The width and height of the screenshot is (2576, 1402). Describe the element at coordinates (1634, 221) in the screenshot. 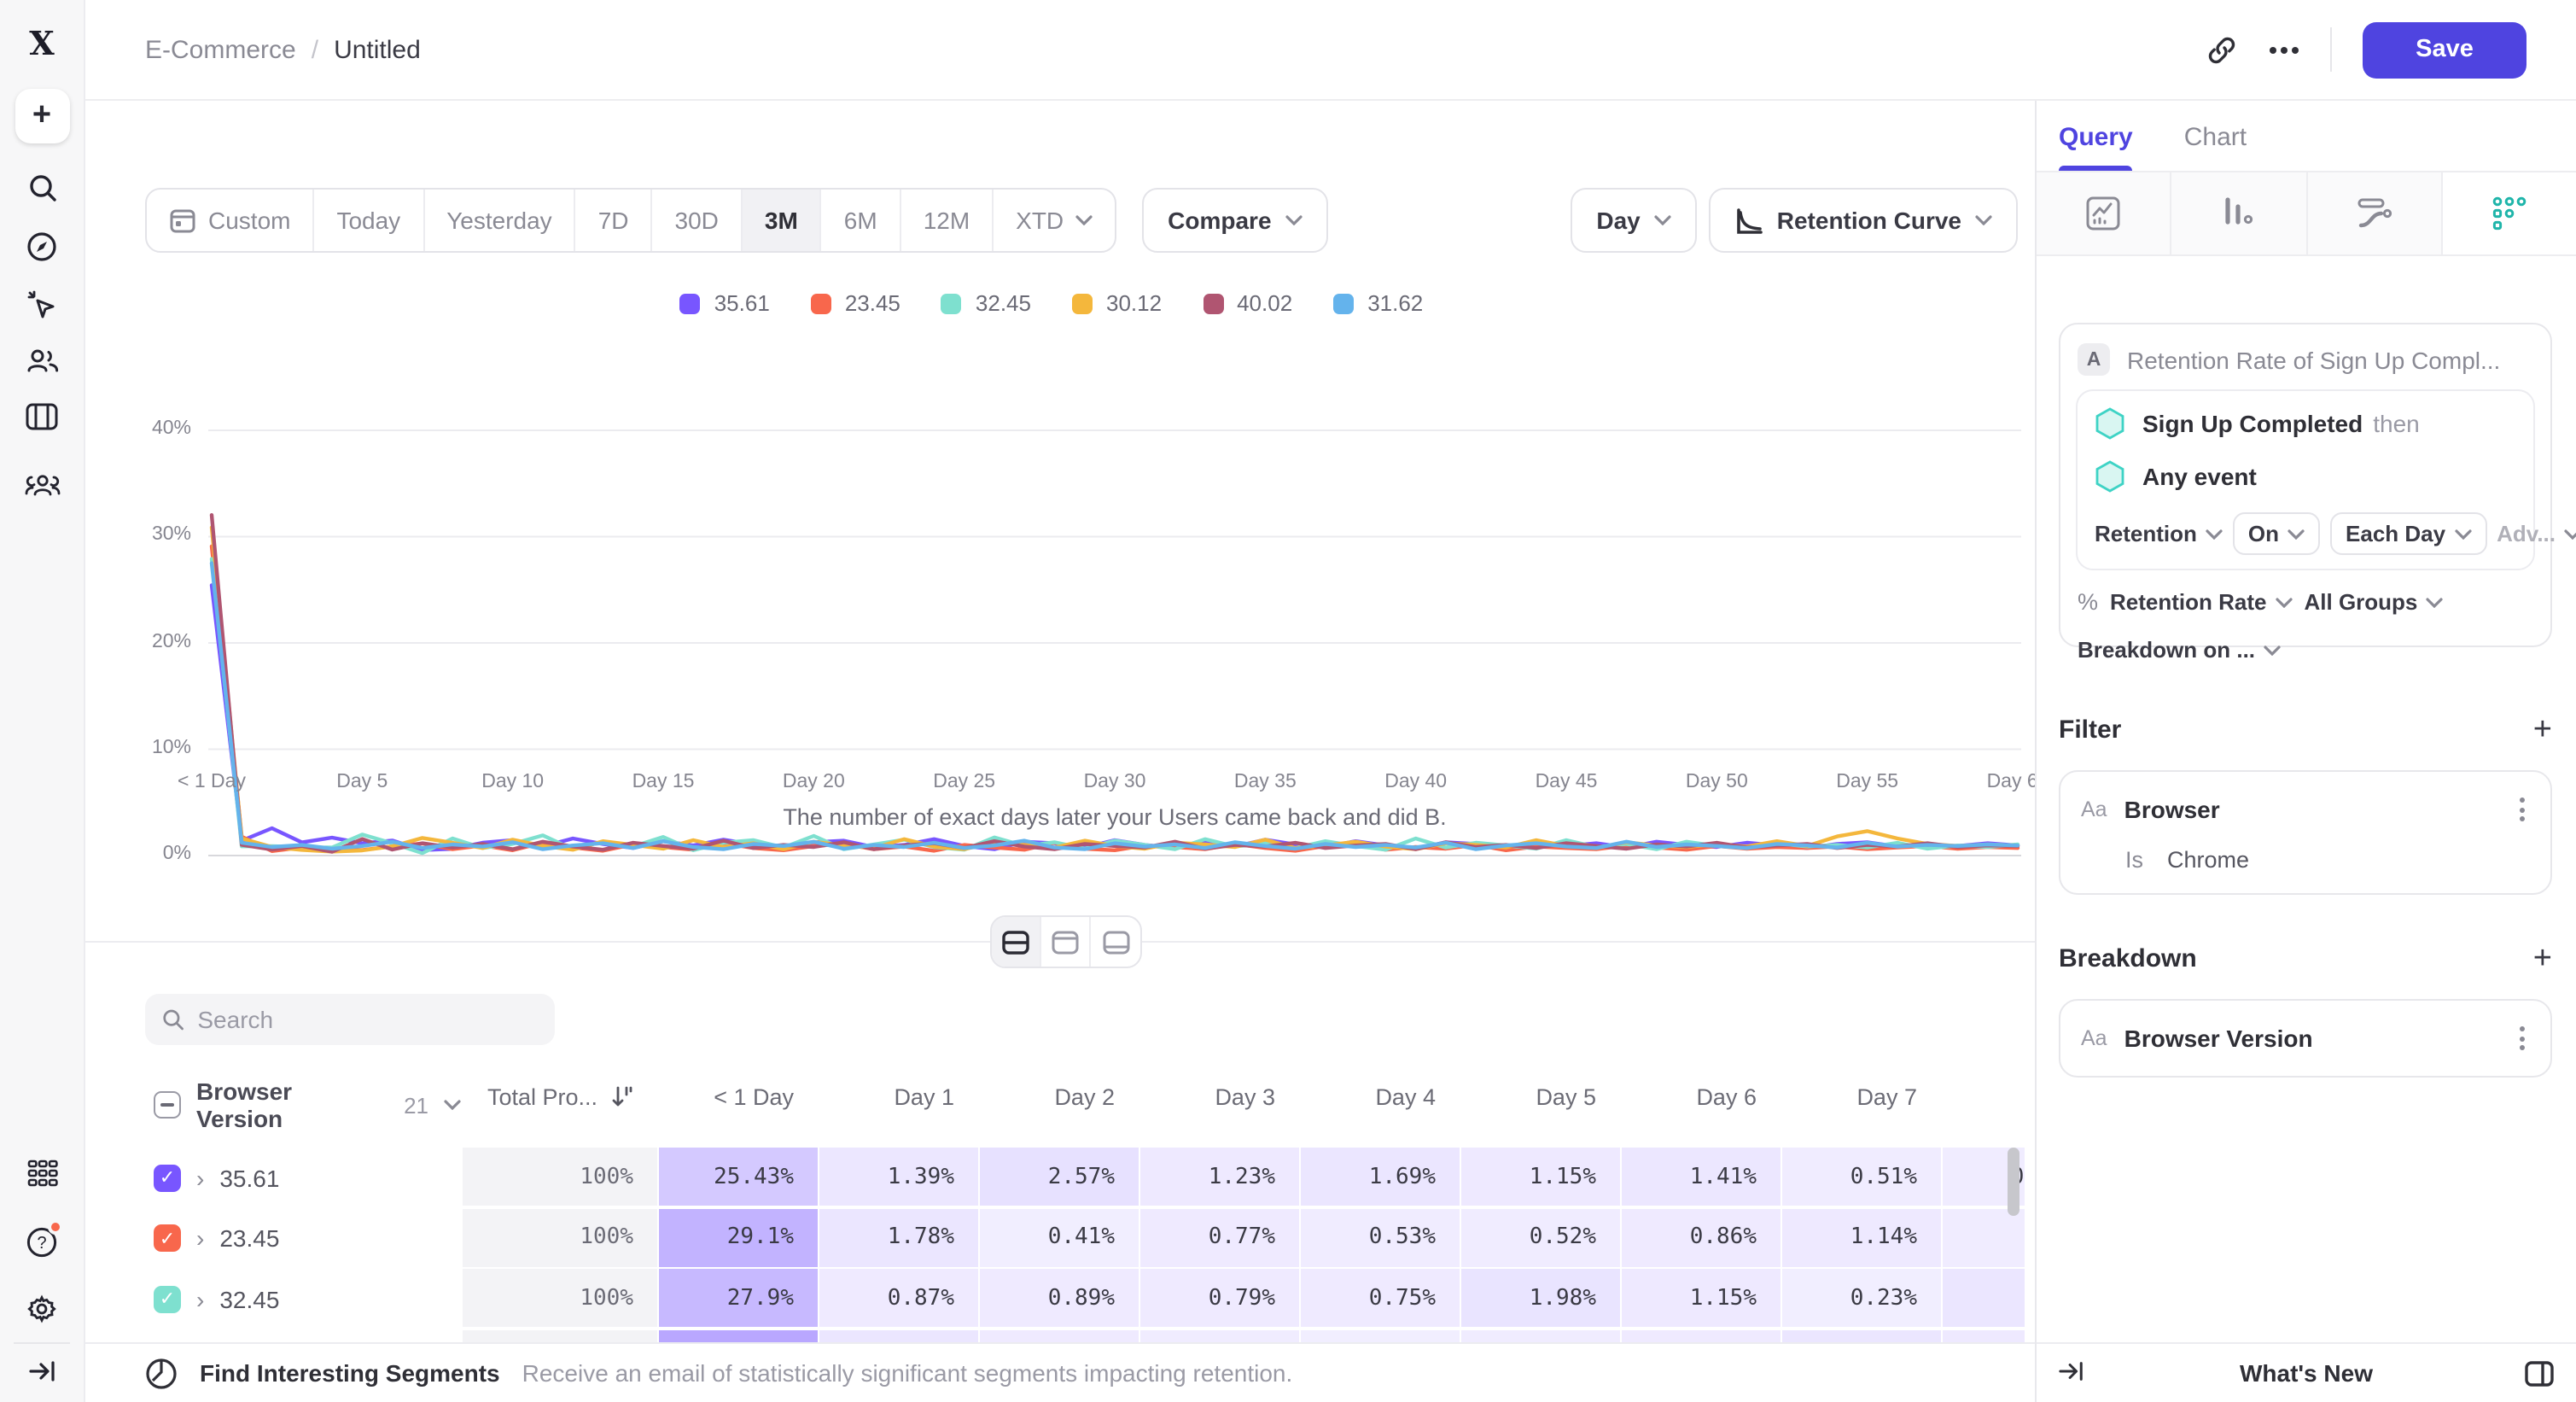

I see `granularity-button: Day` at that location.